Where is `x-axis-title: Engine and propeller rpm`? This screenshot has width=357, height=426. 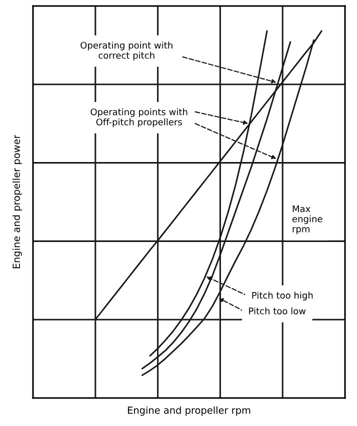
x-axis-title: Engine and propeller rpm is located at coordinates (189, 411).